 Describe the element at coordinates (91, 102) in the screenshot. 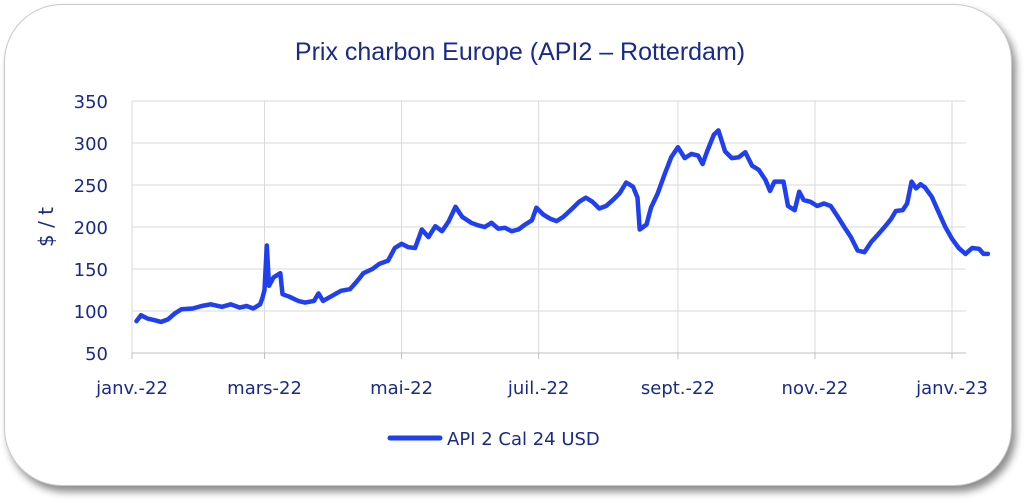

I see `y-tick-label: 350` at that location.